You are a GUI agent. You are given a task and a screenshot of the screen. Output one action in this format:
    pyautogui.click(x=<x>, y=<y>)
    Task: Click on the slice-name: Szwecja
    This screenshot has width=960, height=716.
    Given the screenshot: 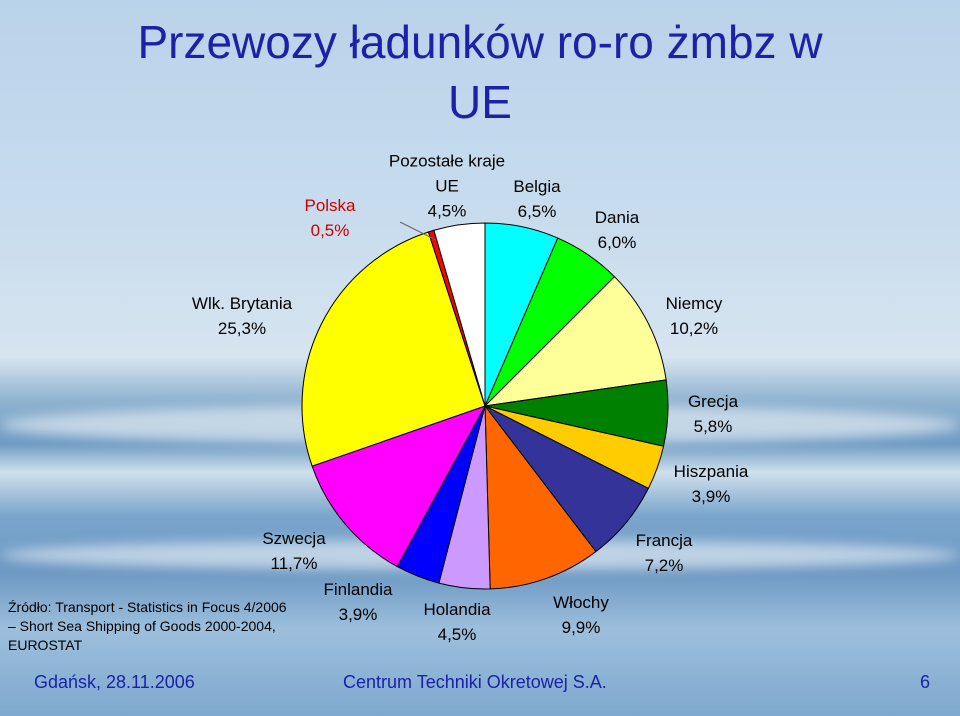 What is the action you would take?
    pyautogui.click(x=294, y=538)
    